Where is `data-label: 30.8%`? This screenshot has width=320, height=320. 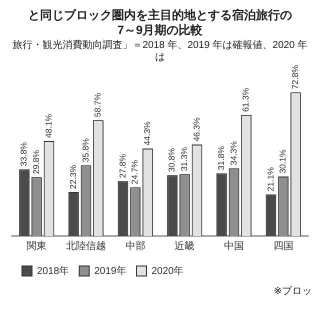 data-label: 30.8% is located at coordinates (171, 160).